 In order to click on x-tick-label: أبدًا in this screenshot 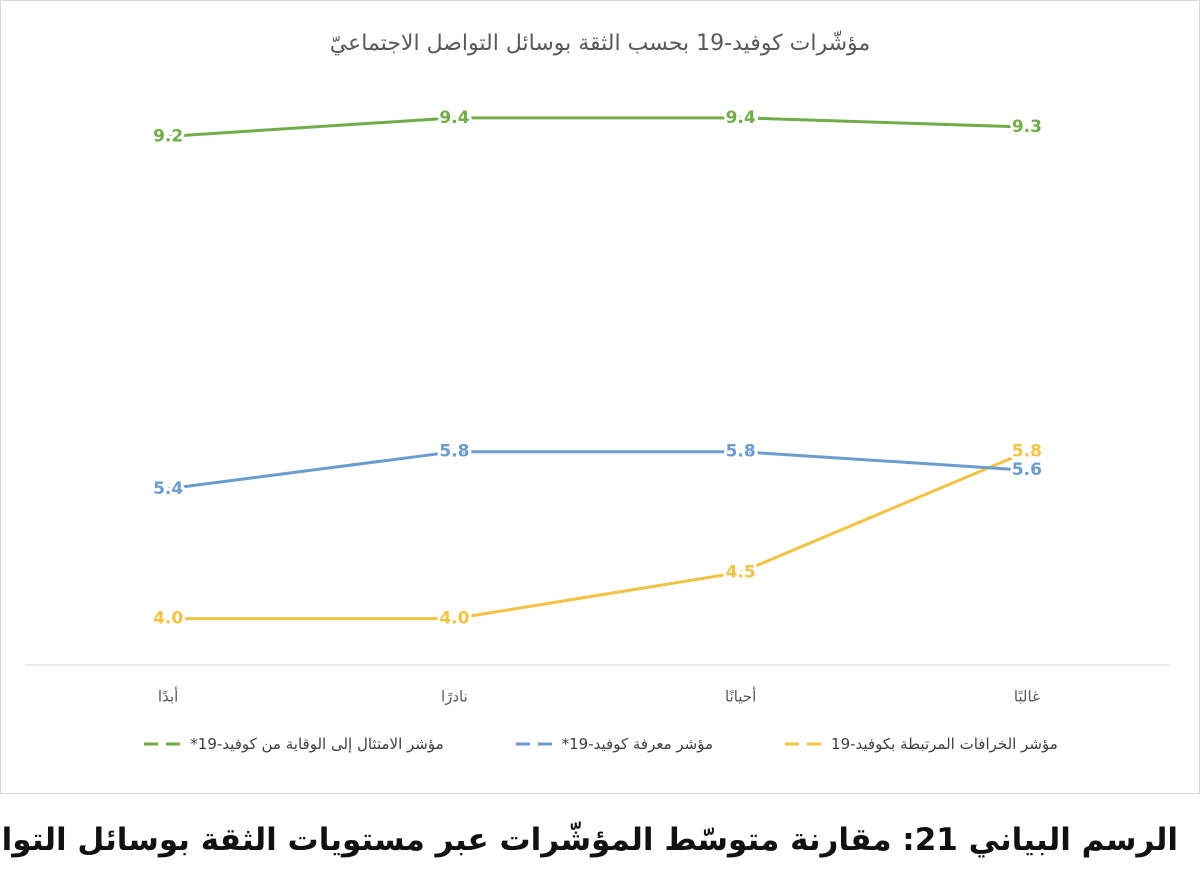, I will do `click(168, 696)`.